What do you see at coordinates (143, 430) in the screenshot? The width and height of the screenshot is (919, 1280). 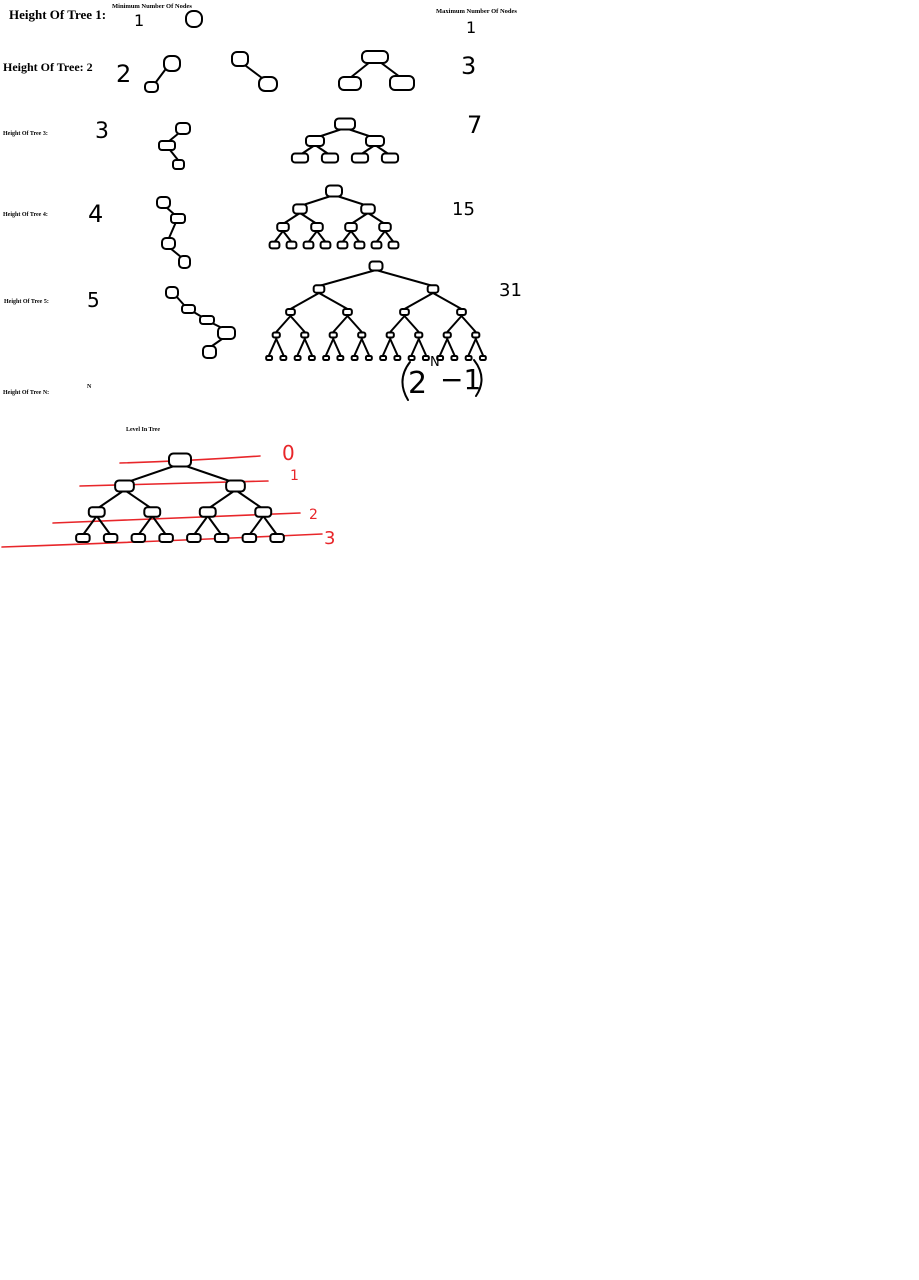 I see `level-in-tree-title: Level In Tree` at bounding box center [143, 430].